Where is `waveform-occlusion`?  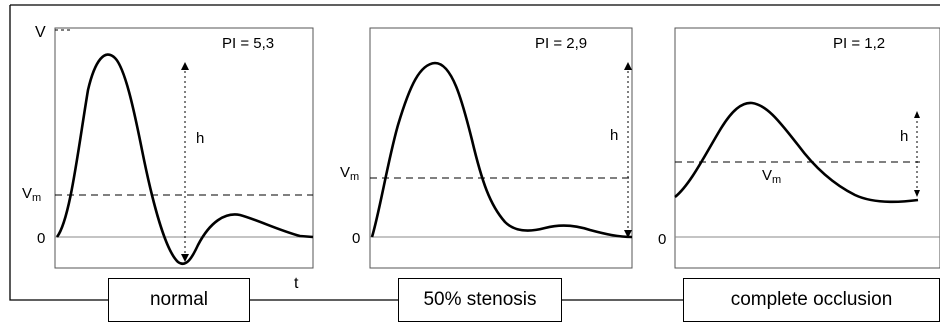
waveform-occlusion is located at coordinates (796, 152).